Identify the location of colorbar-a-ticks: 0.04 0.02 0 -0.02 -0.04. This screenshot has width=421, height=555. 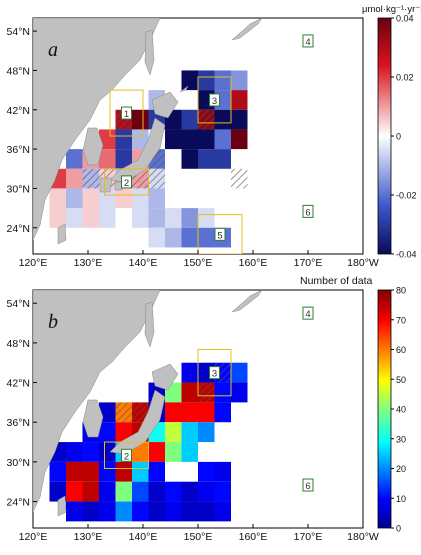
(404, 137).